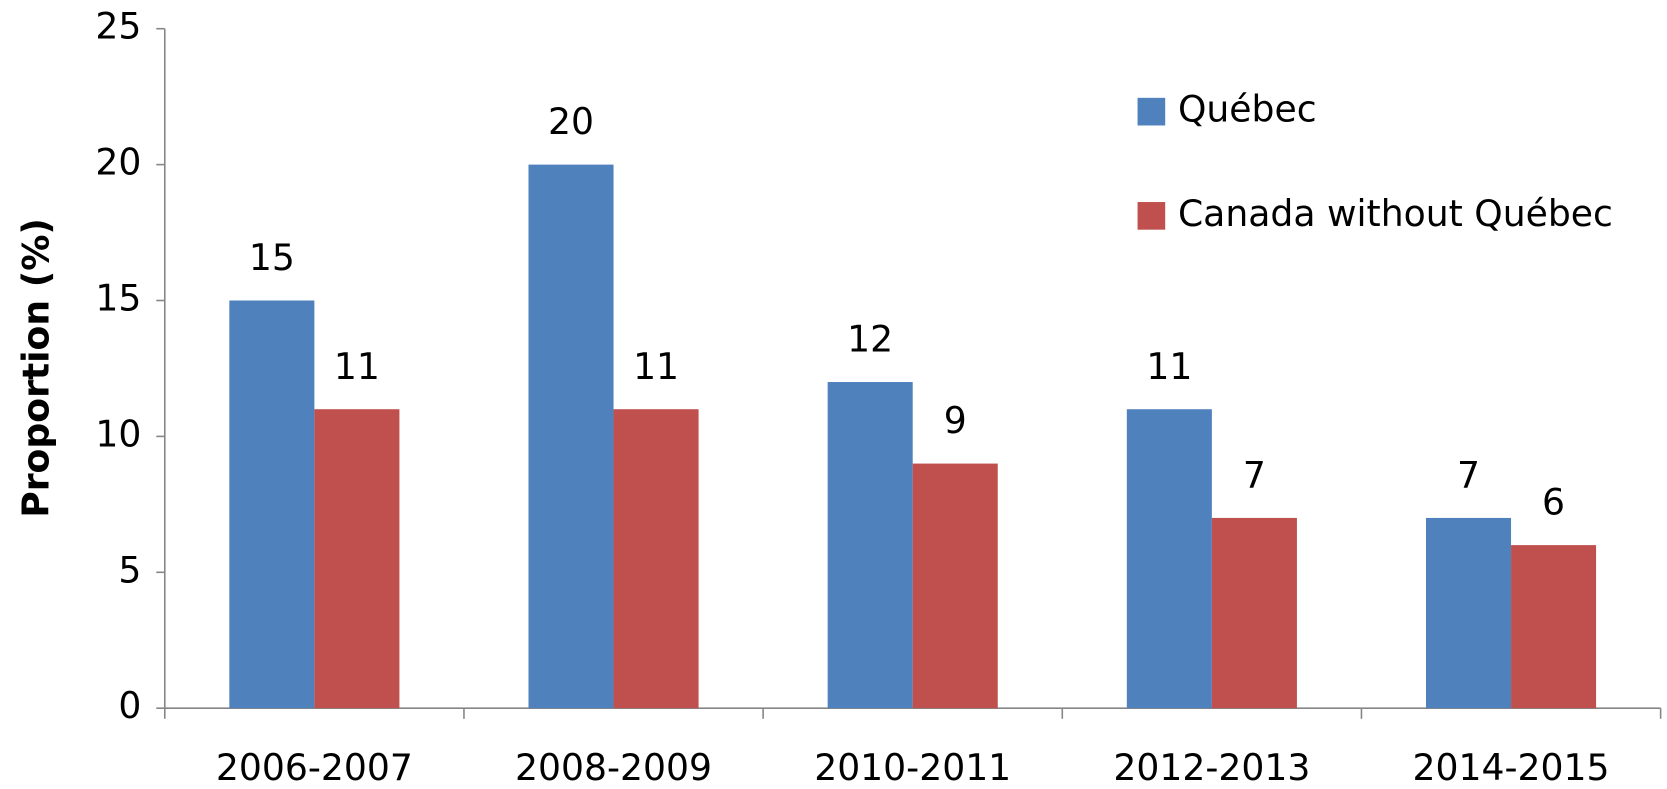  I want to click on data-label: 9, so click(955, 420).